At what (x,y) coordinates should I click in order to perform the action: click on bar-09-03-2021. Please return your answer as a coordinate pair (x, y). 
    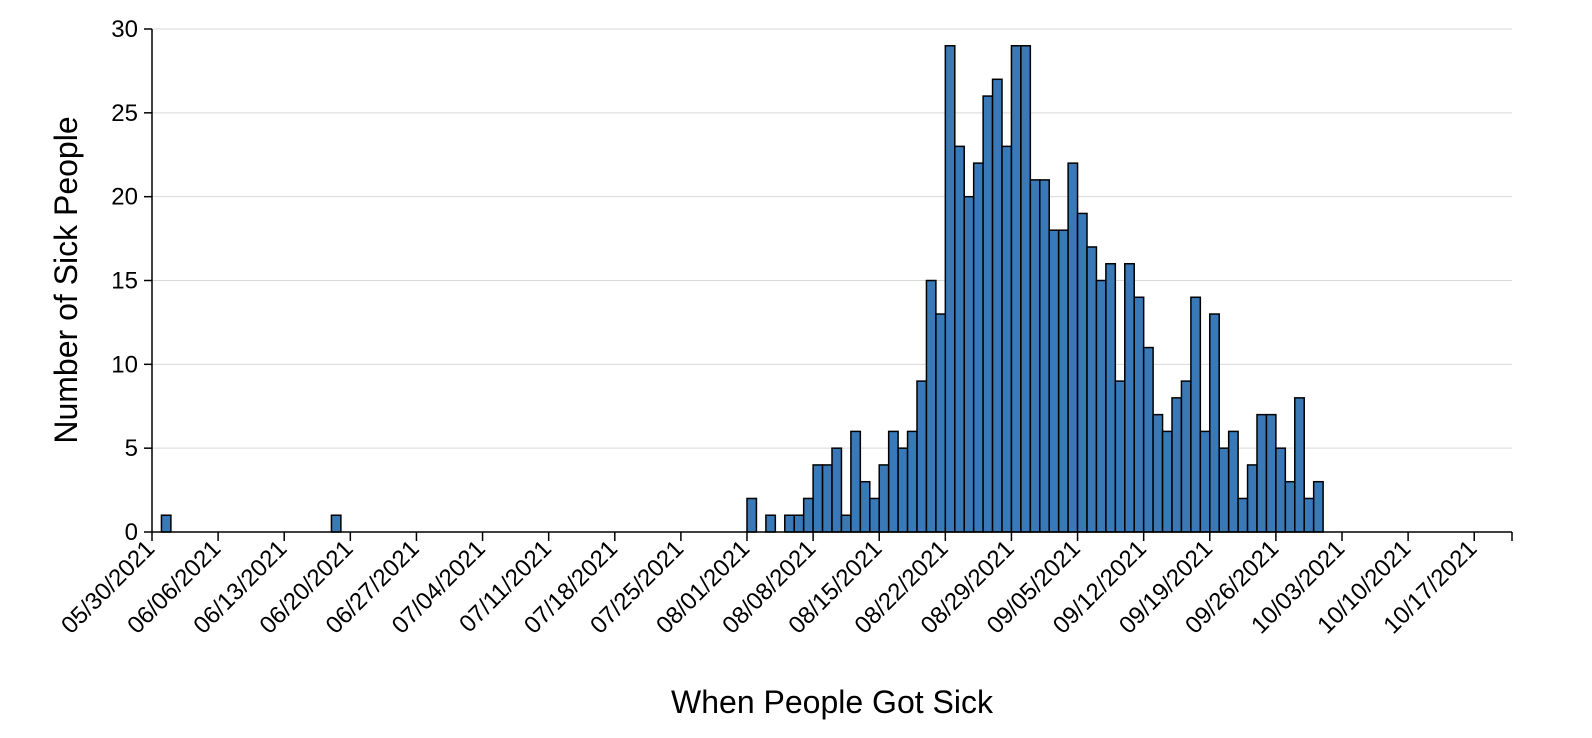
    Looking at the image, I should click on (1063, 381).